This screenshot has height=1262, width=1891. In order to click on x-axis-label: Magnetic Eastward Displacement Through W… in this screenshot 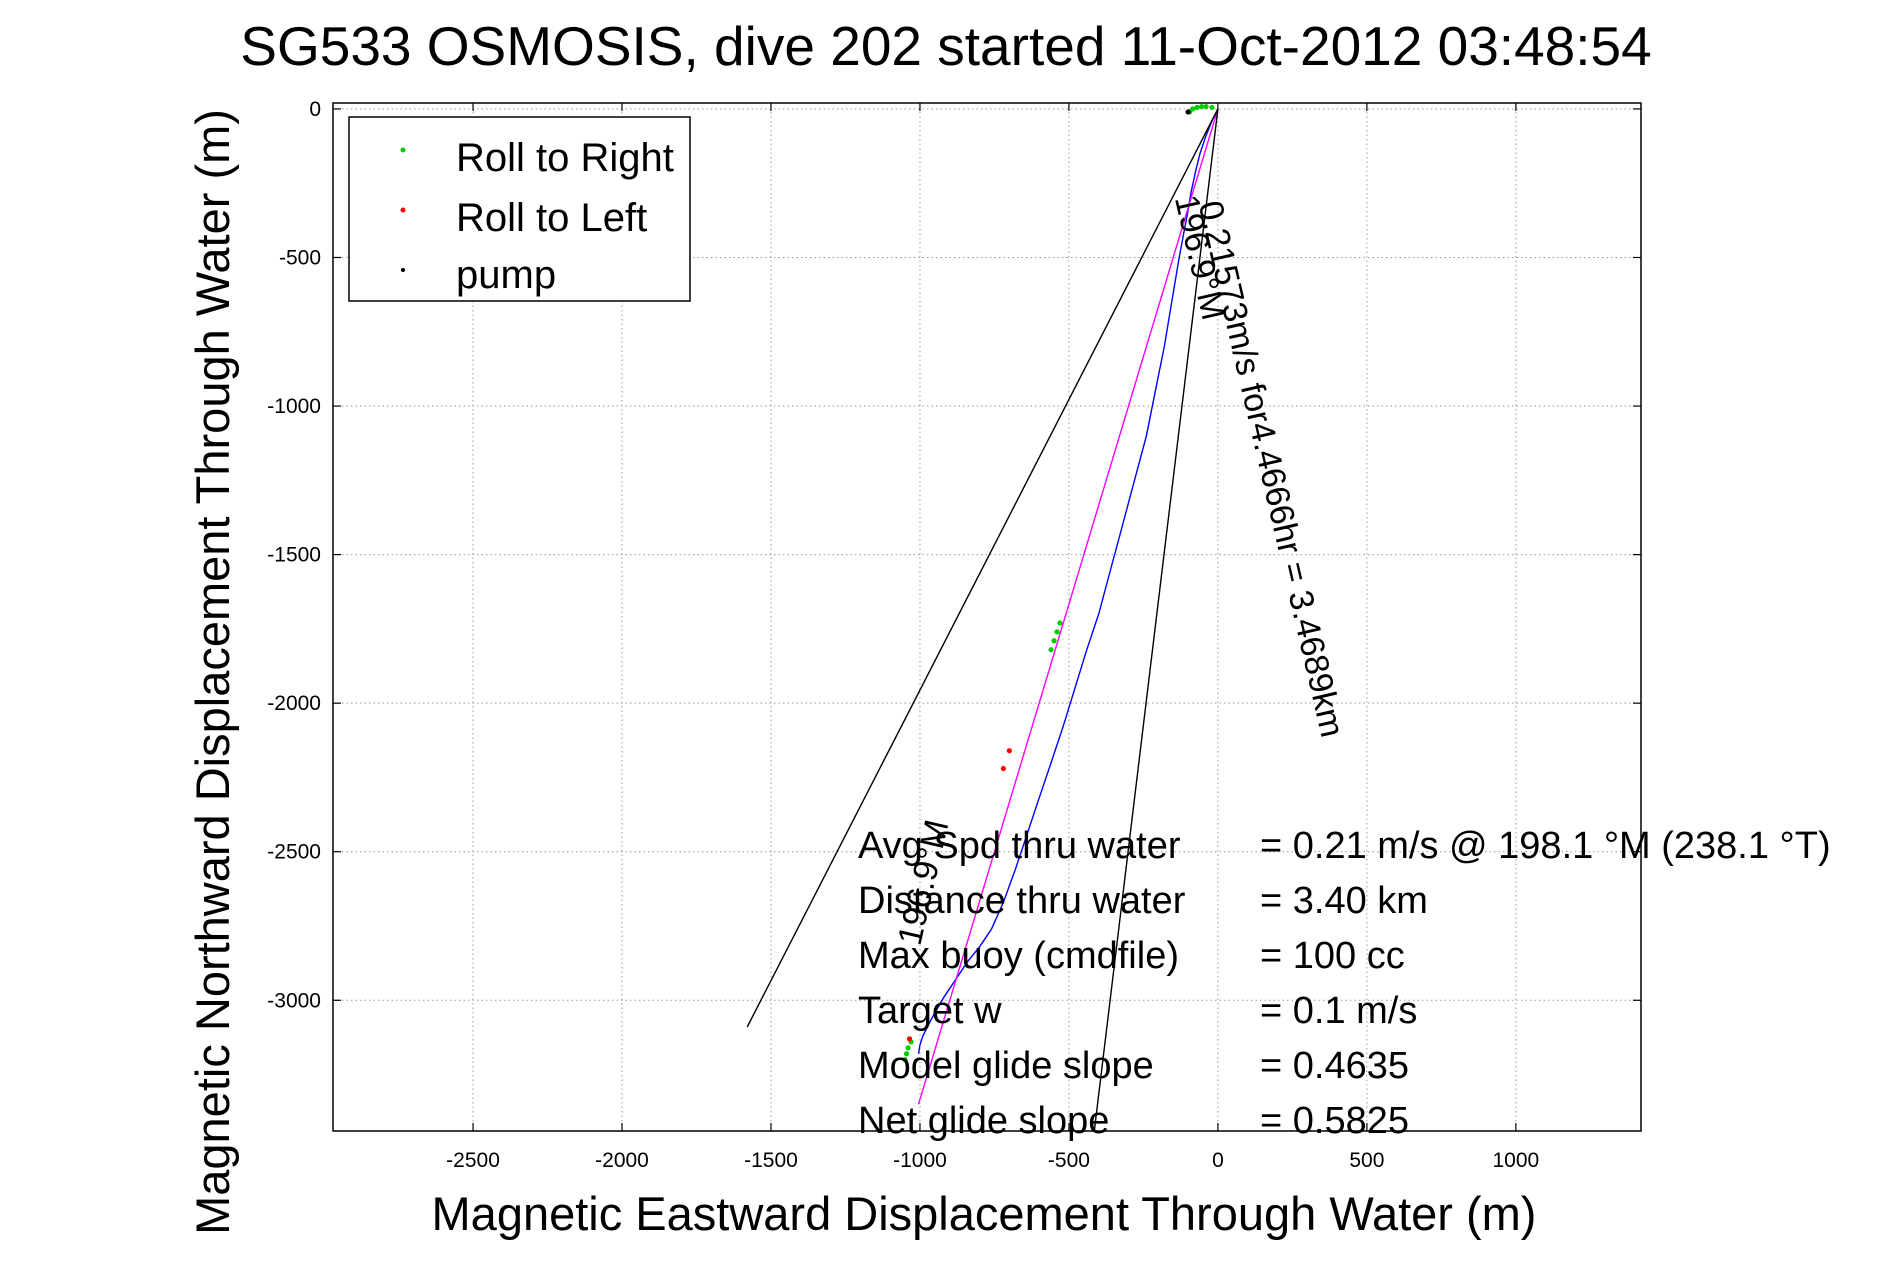, I will do `click(984, 1213)`.